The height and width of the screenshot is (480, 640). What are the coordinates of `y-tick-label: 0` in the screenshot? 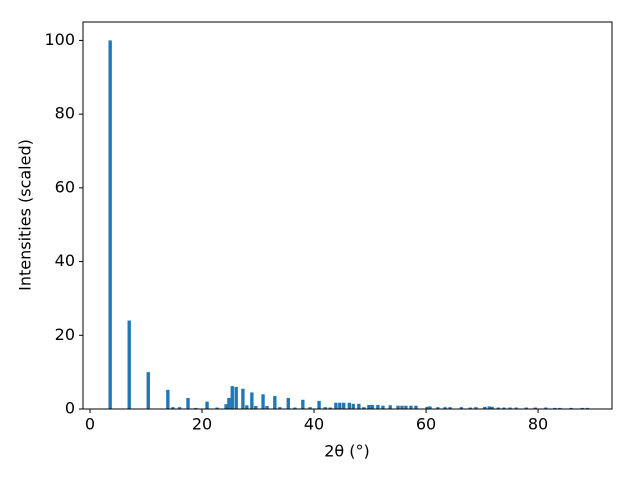 It's located at (70, 408).